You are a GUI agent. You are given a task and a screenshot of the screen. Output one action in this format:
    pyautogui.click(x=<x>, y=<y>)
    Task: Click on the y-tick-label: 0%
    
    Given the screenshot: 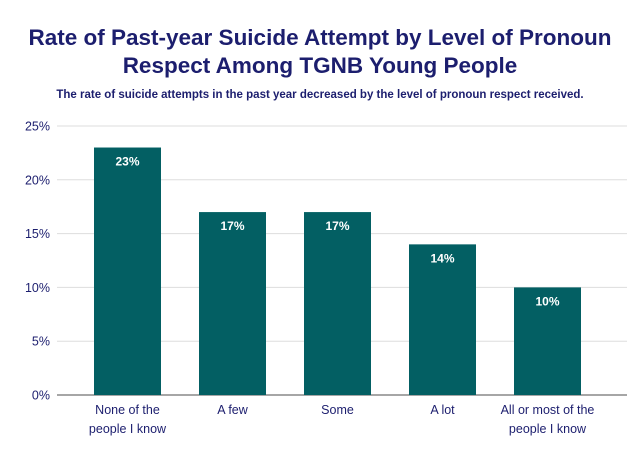 What is the action you would take?
    pyautogui.click(x=41, y=396)
    